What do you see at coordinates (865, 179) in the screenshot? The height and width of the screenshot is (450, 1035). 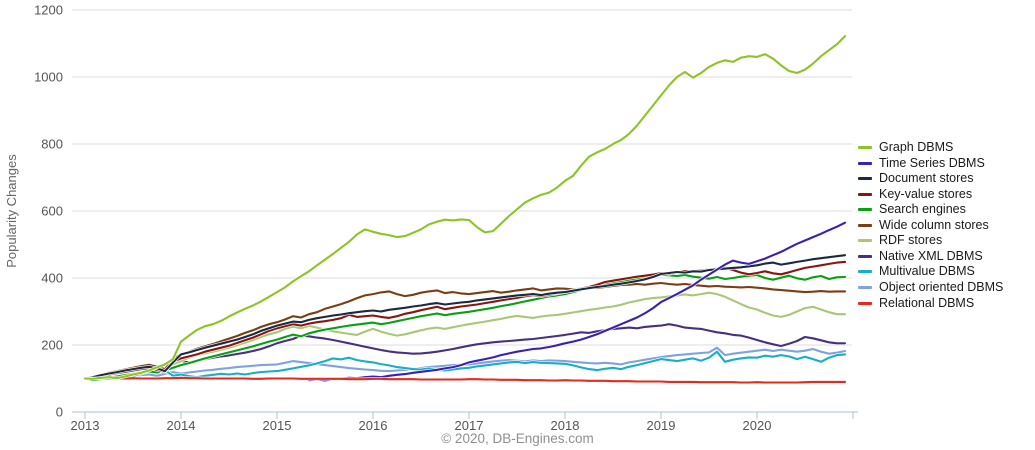 I see `legend-swatch-document-stores` at bounding box center [865, 179].